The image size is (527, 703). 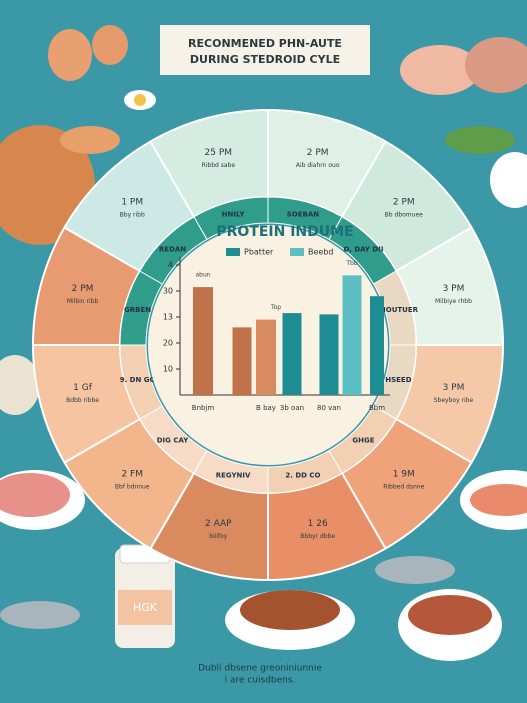 I want to click on header-box, so click(x=265, y=50).